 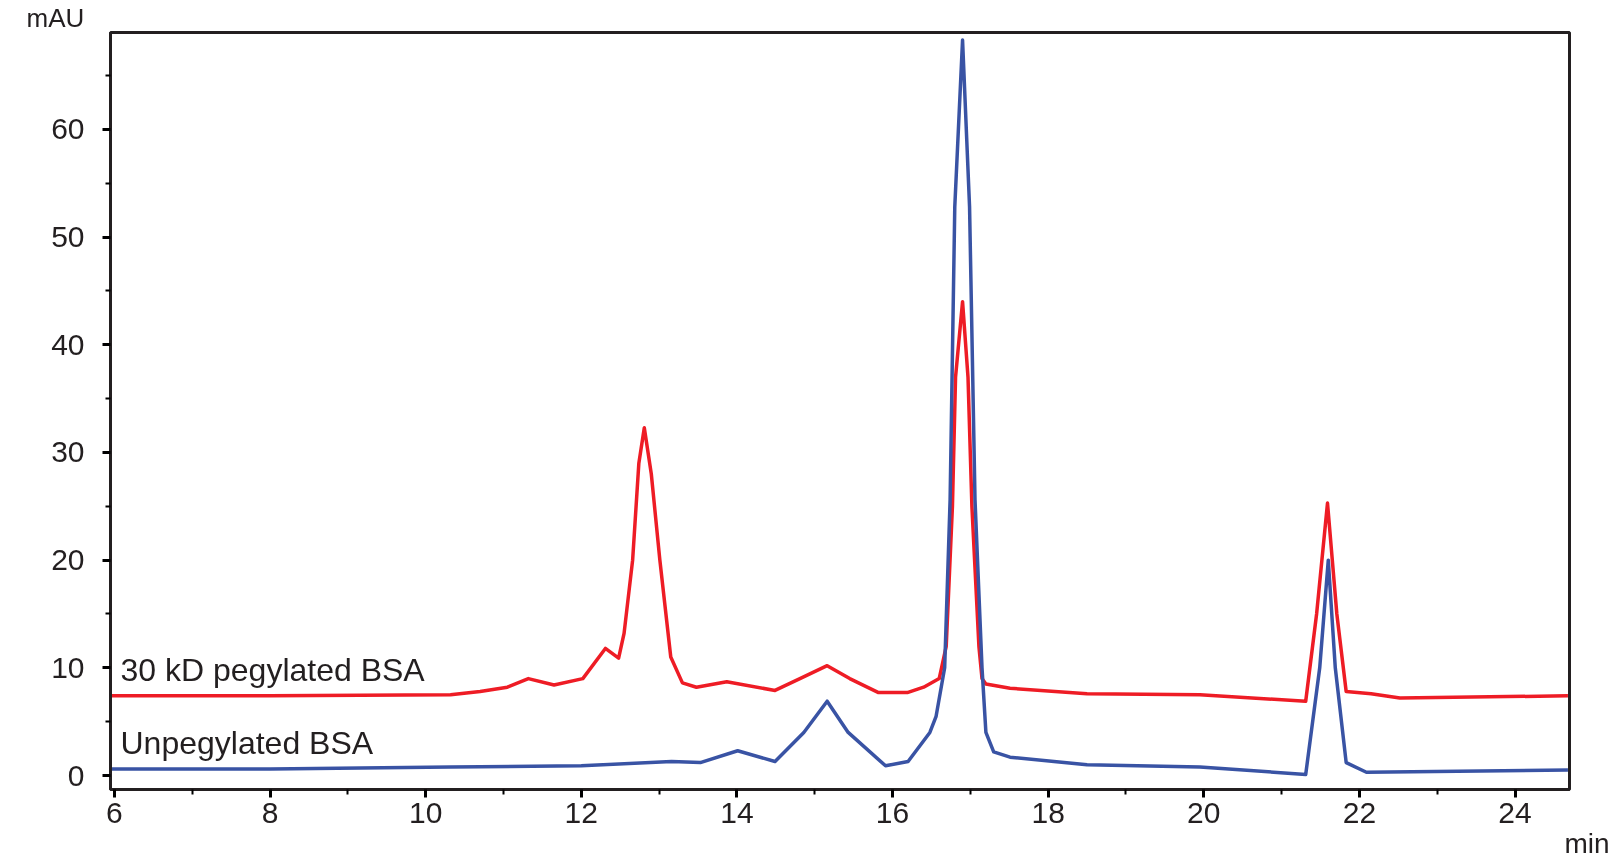 What do you see at coordinates (737, 812) in the screenshot?
I see `x-tick-label: 14` at bounding box center [737, 812].